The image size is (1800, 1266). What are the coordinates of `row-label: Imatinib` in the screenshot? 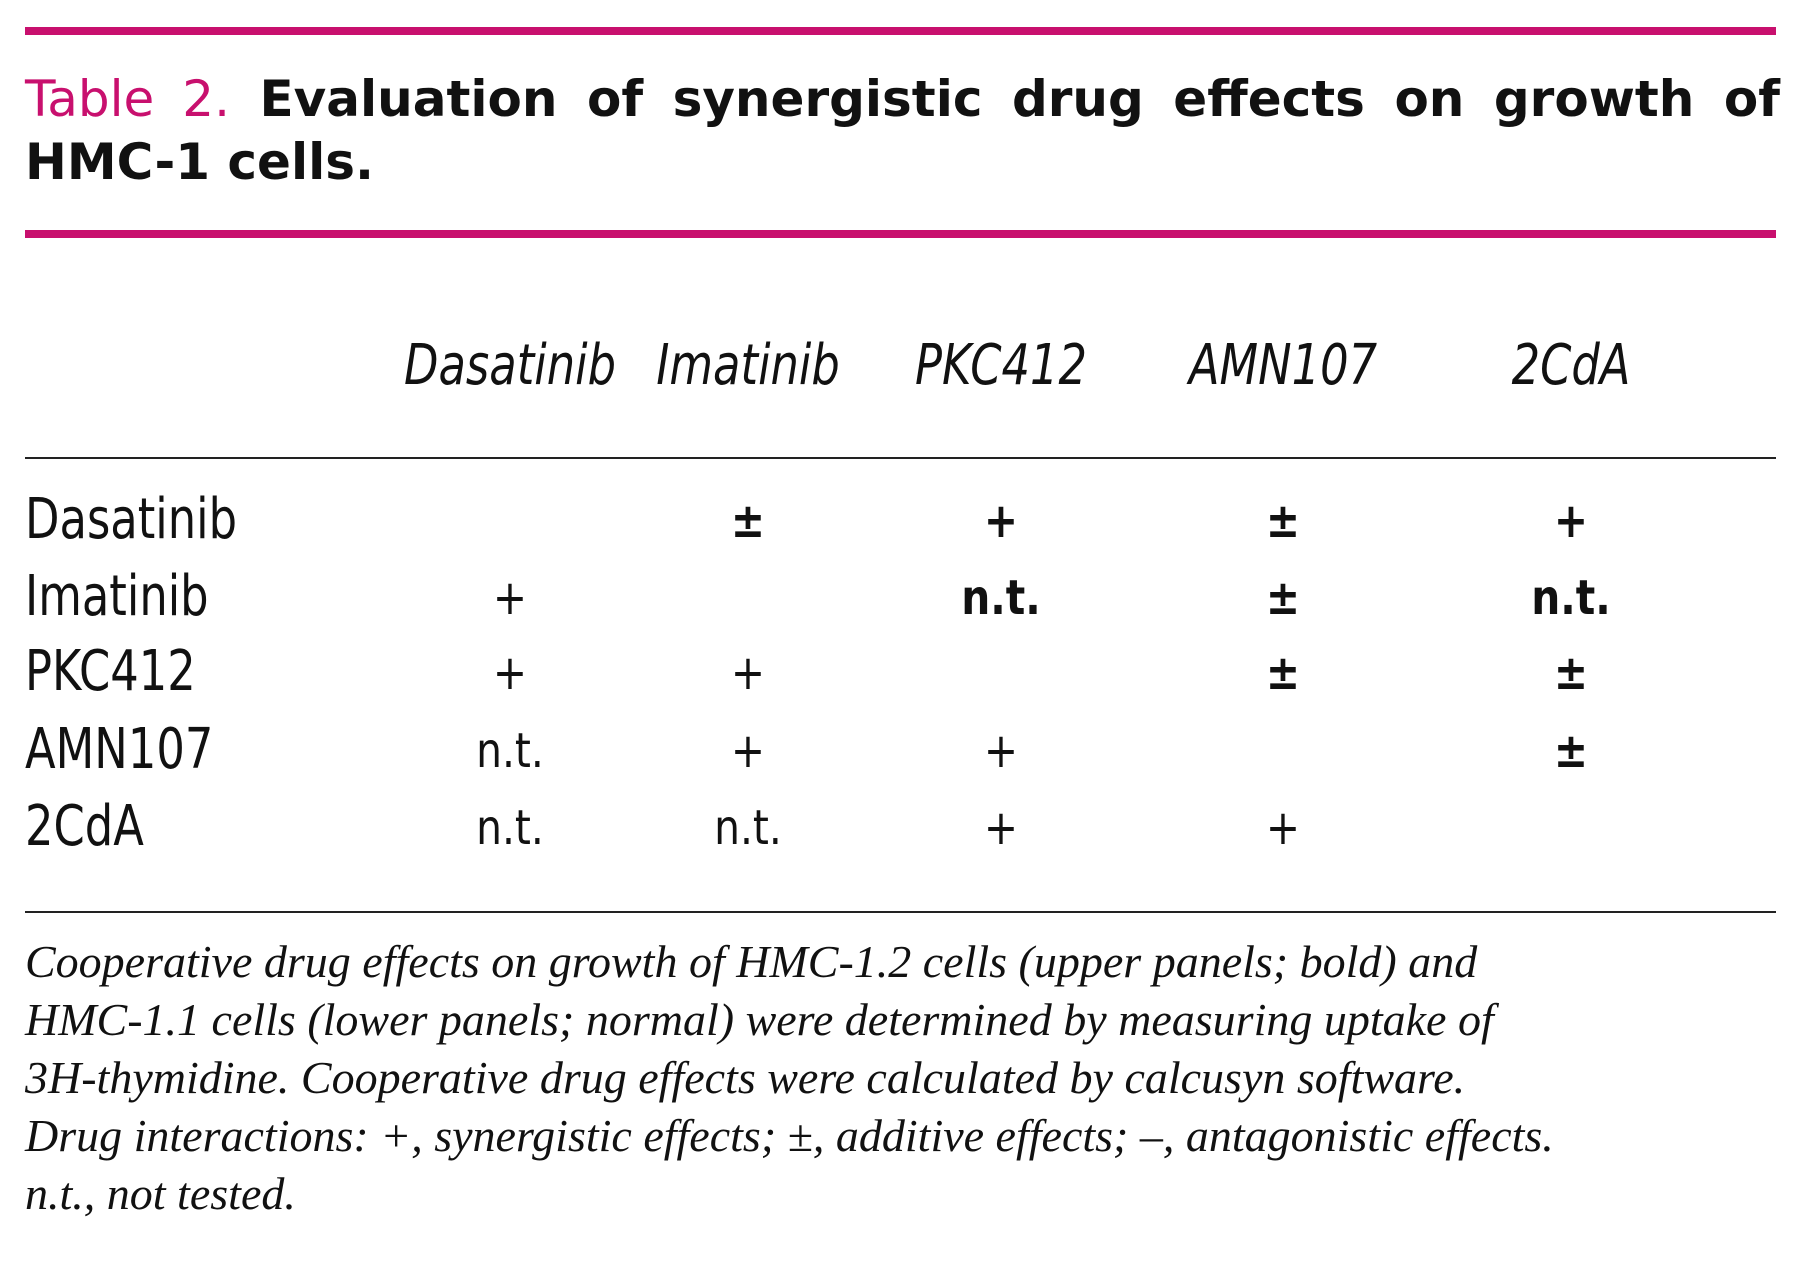 It's located at (117, 596).